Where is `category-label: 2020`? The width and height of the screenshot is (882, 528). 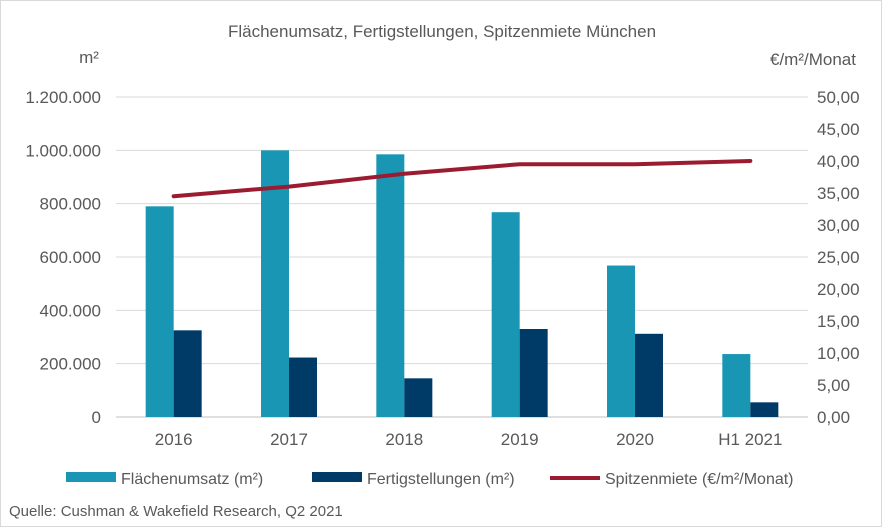
category-label: 2020 is located at coordinates (635, 439).